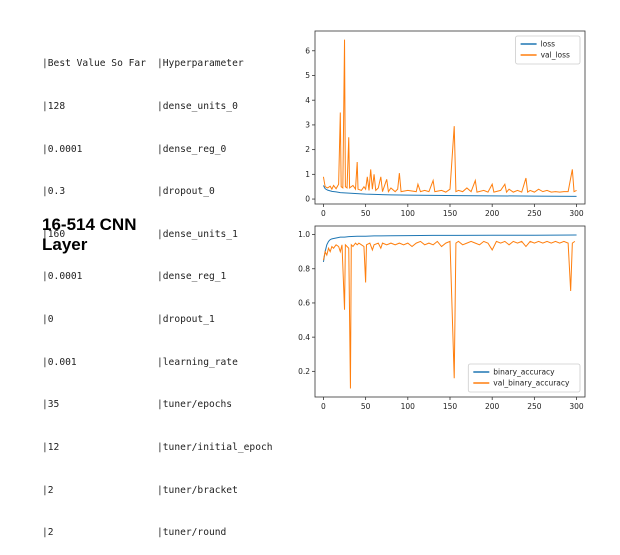  Describe the element at coordinates (94, 64) in the screenshot. I see `header-best-value: |Best Value So Far` at that location.